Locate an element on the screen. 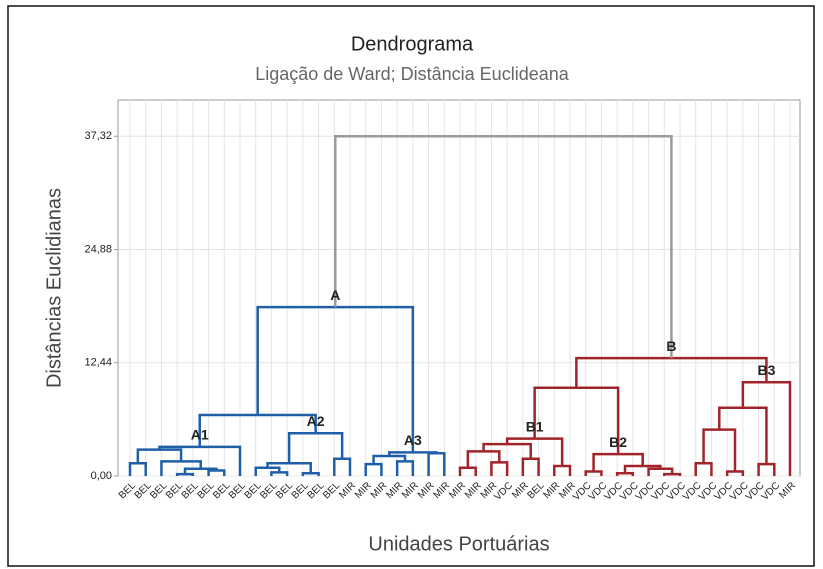  y-tick-label: 0,00 is located at coordinates (101, 476).